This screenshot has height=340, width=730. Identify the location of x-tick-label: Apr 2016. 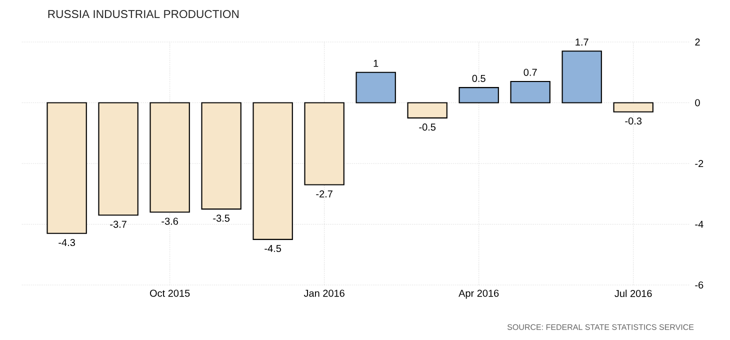
(478, 294).